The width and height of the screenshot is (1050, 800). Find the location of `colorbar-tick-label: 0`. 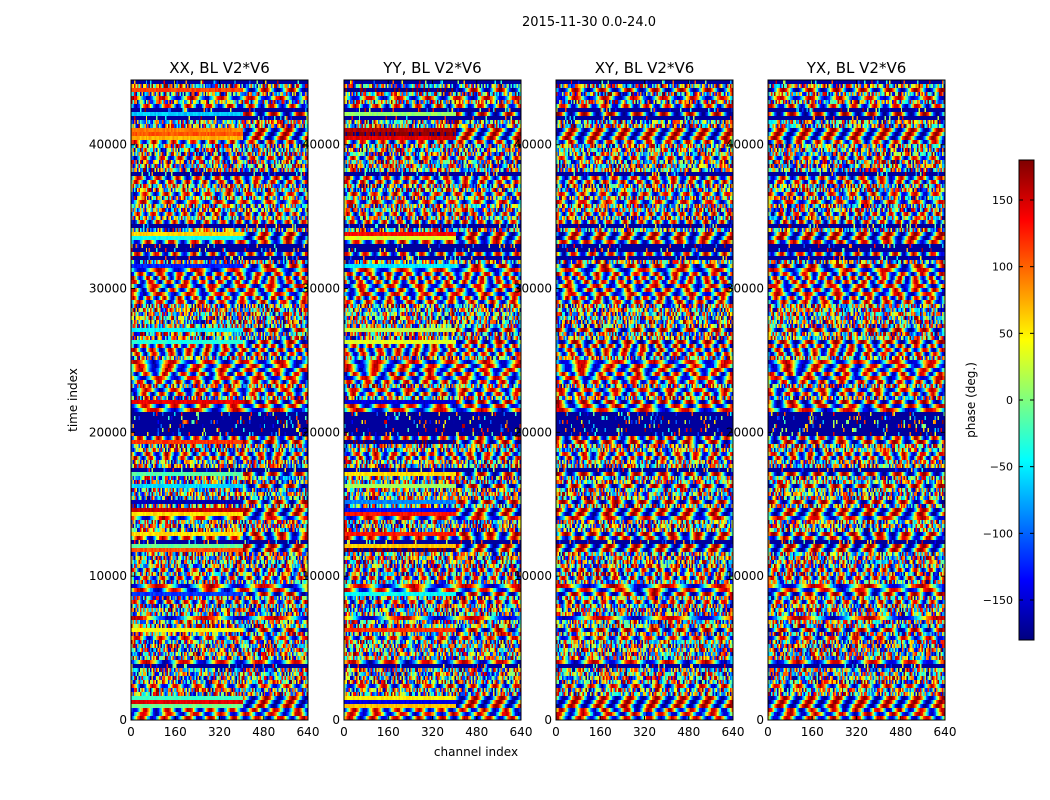

colorbar-tick-label: 0 is located at coordinates (1009, 400).